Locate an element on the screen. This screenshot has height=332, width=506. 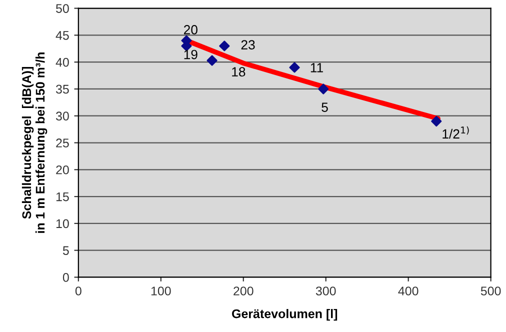
annotation: 19 is located at coordinates (191, 55).